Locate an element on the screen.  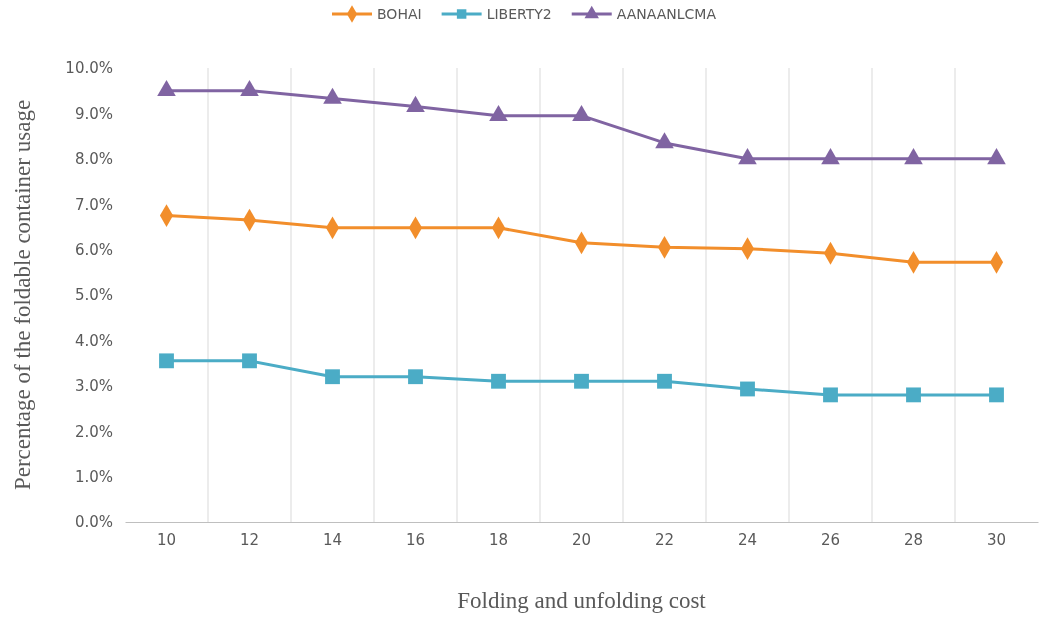
y-tick-label: 7.0% is located at coordinates (93, 204).